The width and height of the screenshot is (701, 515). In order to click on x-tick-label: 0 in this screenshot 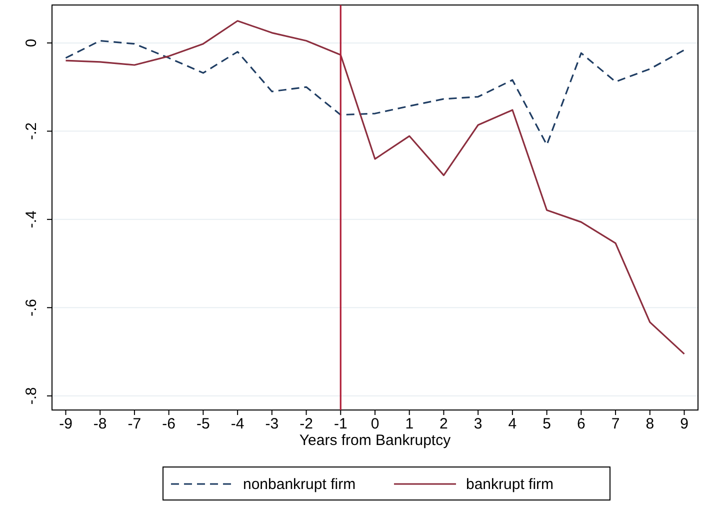, I will do `click(375, 424)`.